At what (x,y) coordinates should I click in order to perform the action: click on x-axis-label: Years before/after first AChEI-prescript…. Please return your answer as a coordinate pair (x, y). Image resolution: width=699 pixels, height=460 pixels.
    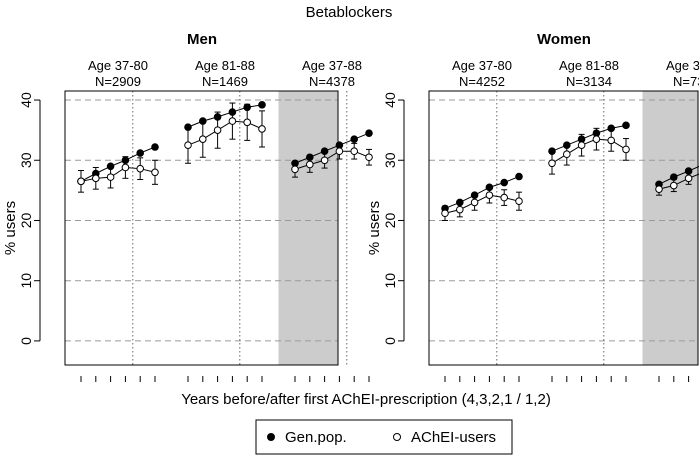
    Looking at the image, I should click on (366, 399).